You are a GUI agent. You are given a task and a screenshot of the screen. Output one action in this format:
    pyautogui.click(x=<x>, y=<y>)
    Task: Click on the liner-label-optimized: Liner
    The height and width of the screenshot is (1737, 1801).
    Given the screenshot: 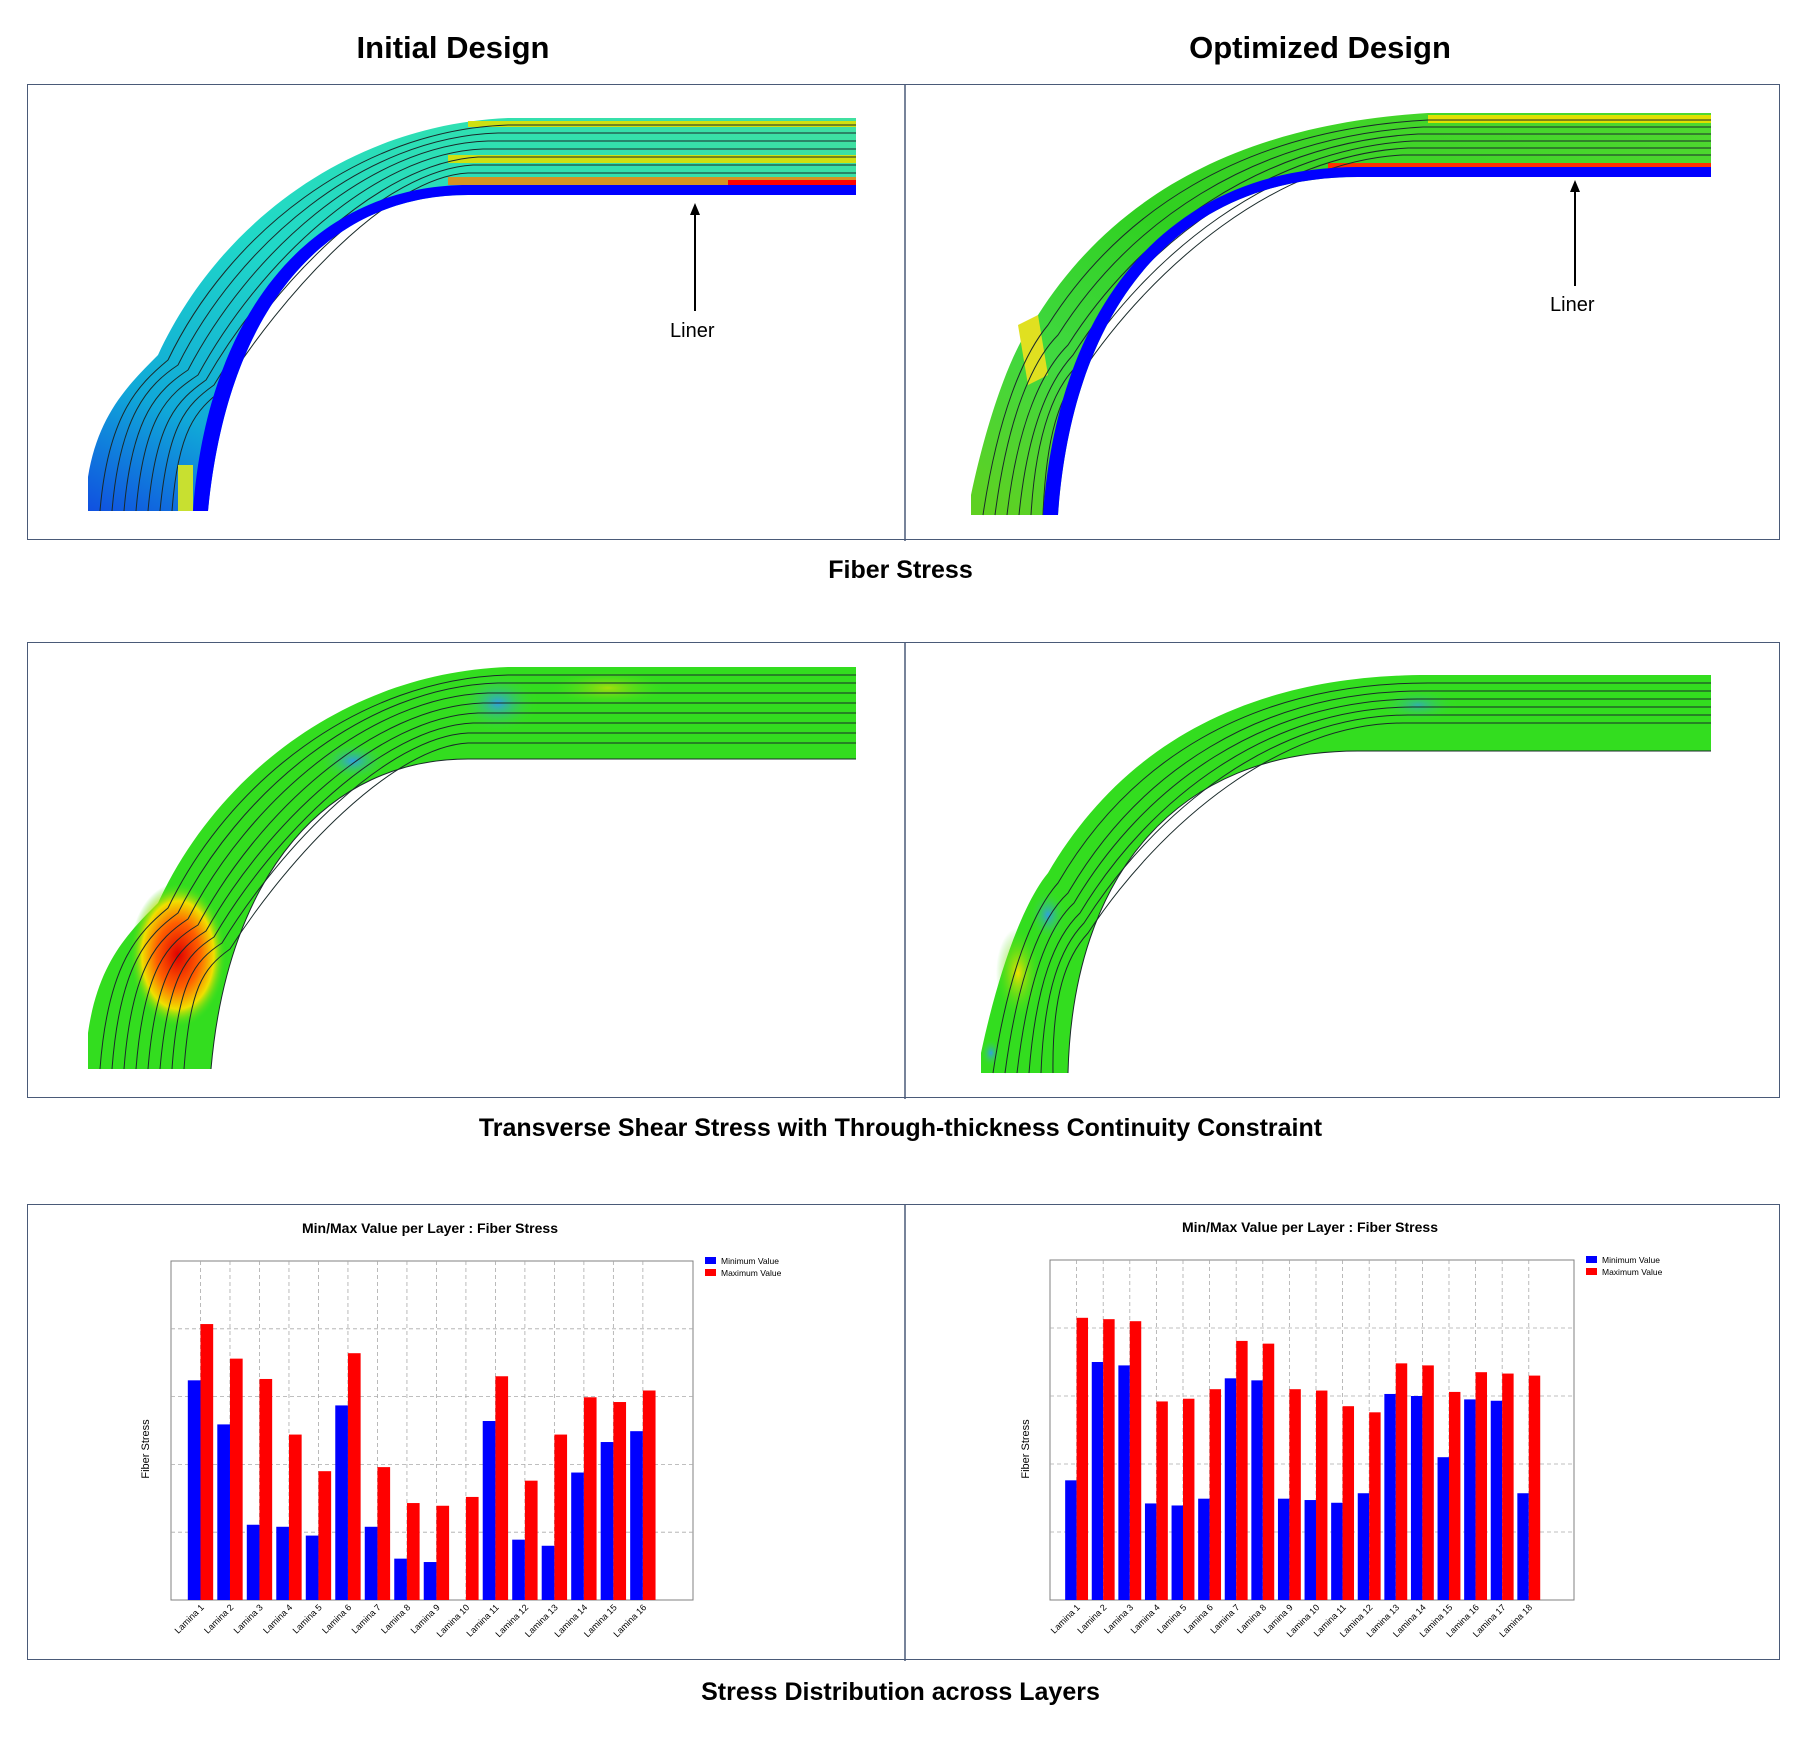 What is the action you would take?
    pyautogui.click(x=1572, y=305)
    